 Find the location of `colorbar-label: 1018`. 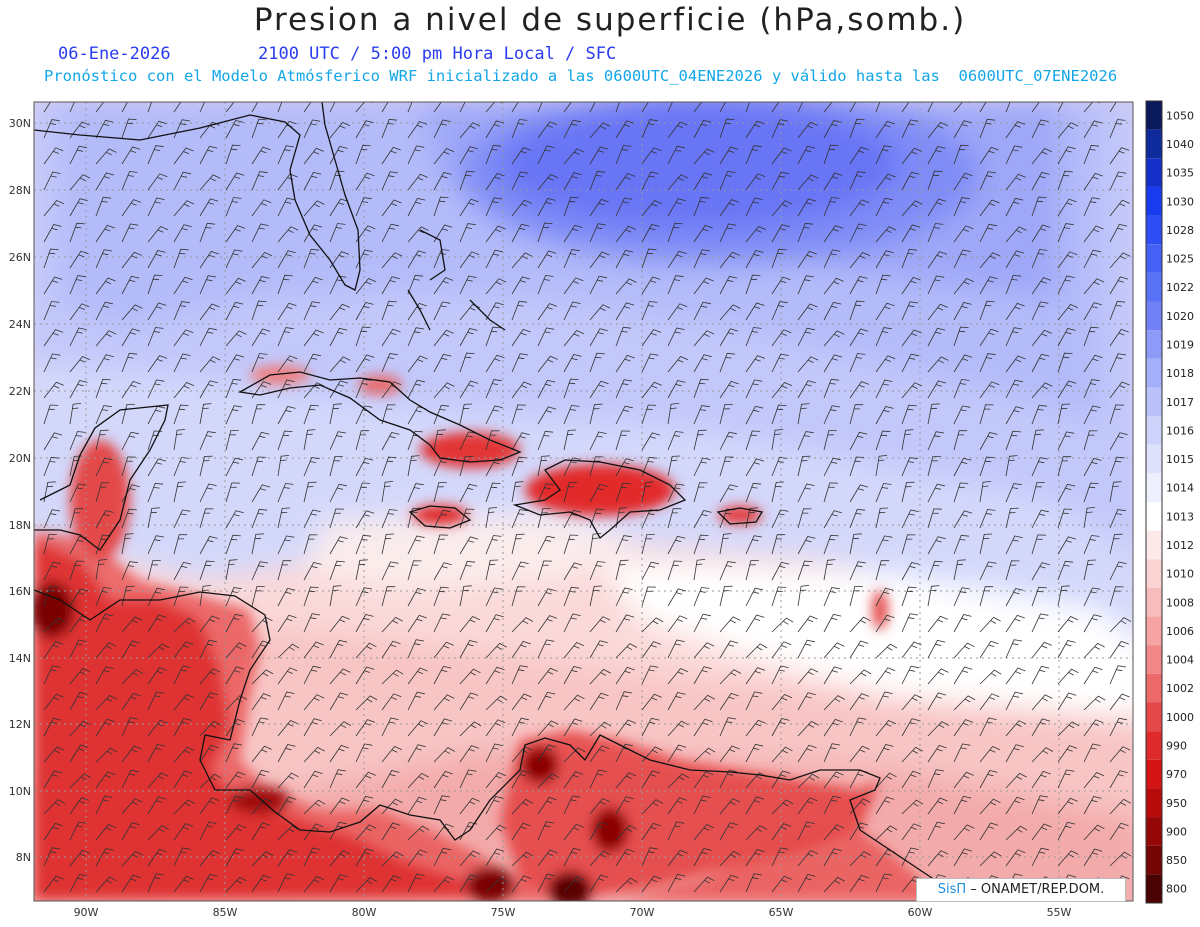

colorbar-label: 1018 is located at coordinates (1180, 373).